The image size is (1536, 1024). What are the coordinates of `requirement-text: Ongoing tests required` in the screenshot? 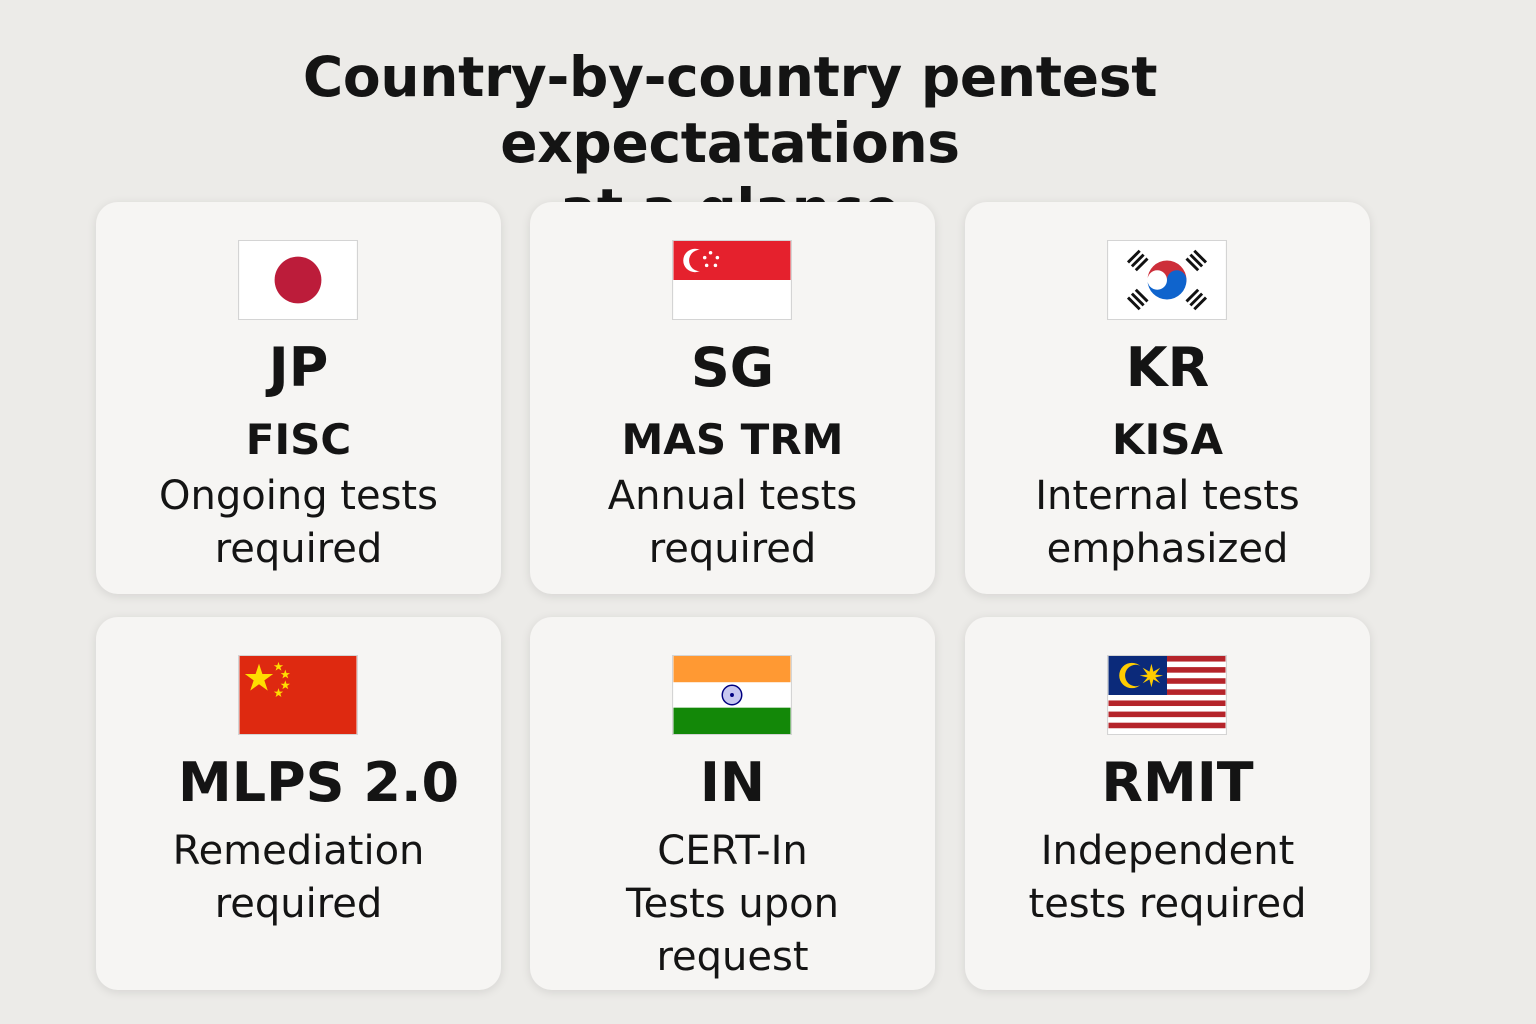 It's located at (298, 523).